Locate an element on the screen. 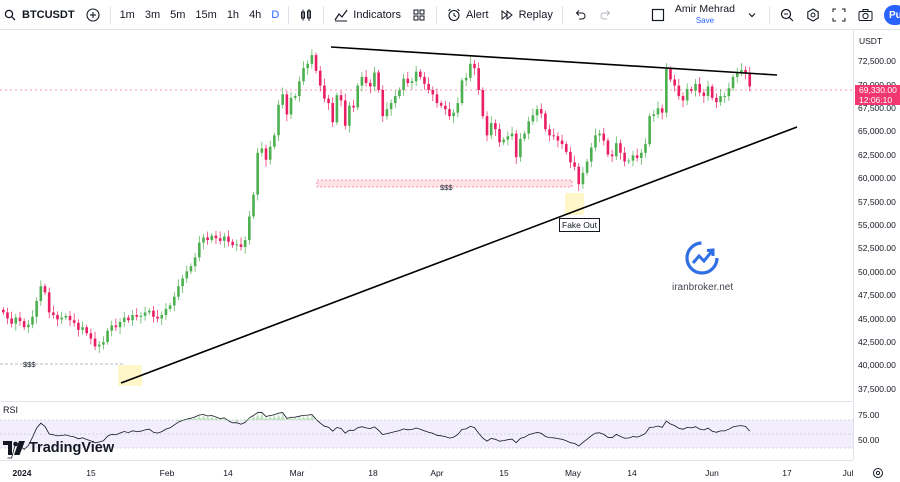 The height and width of the screenshot is (482, 900). rsi-title: RSI is located at coordinates (11, 410).